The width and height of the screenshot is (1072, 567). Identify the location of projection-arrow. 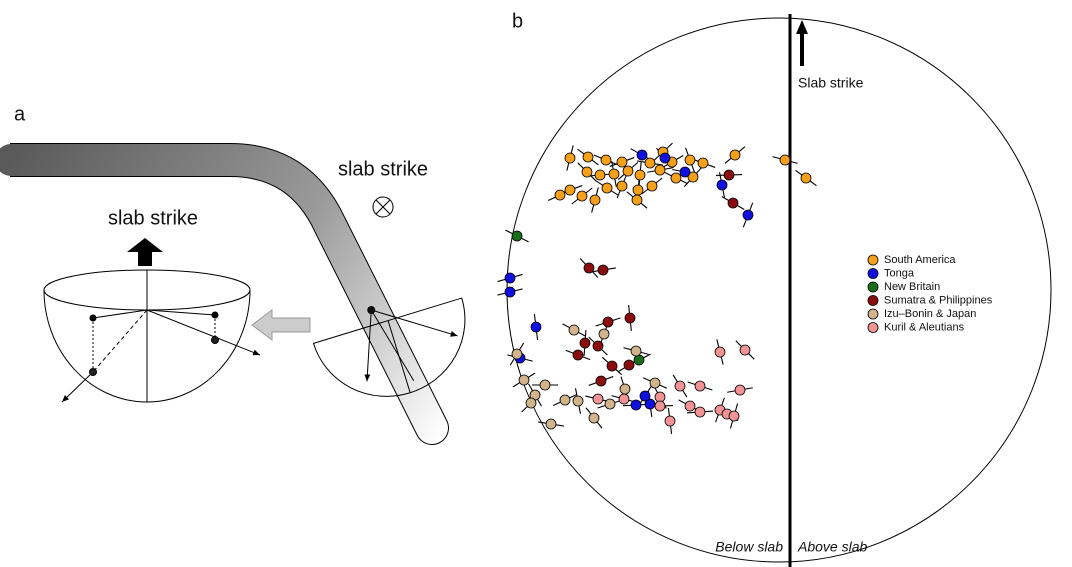
(281, 325).